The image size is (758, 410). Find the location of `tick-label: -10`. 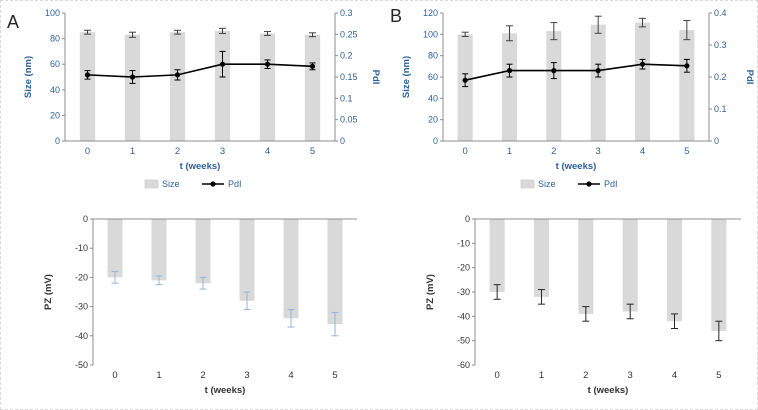

tick-label: -10 is located at coordinates (463, 243).